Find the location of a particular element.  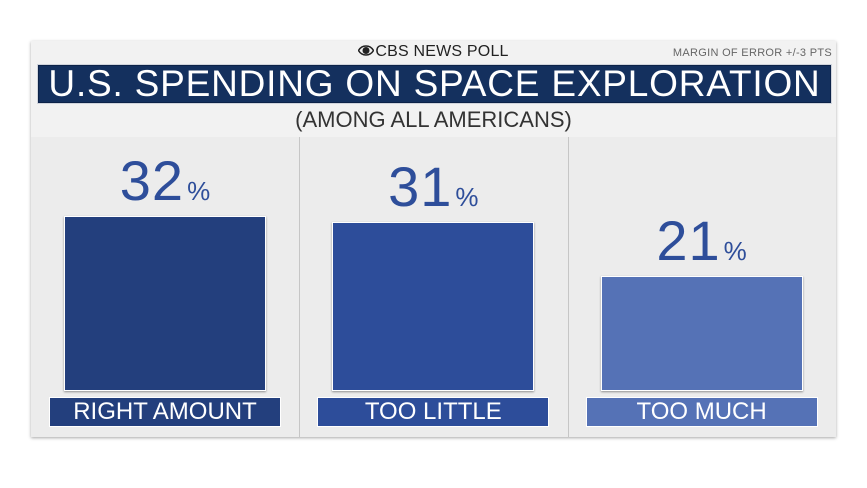

margin-of-error: MARGIN OF ERROR +/-3 PTS is located at coordinates (752, 53).